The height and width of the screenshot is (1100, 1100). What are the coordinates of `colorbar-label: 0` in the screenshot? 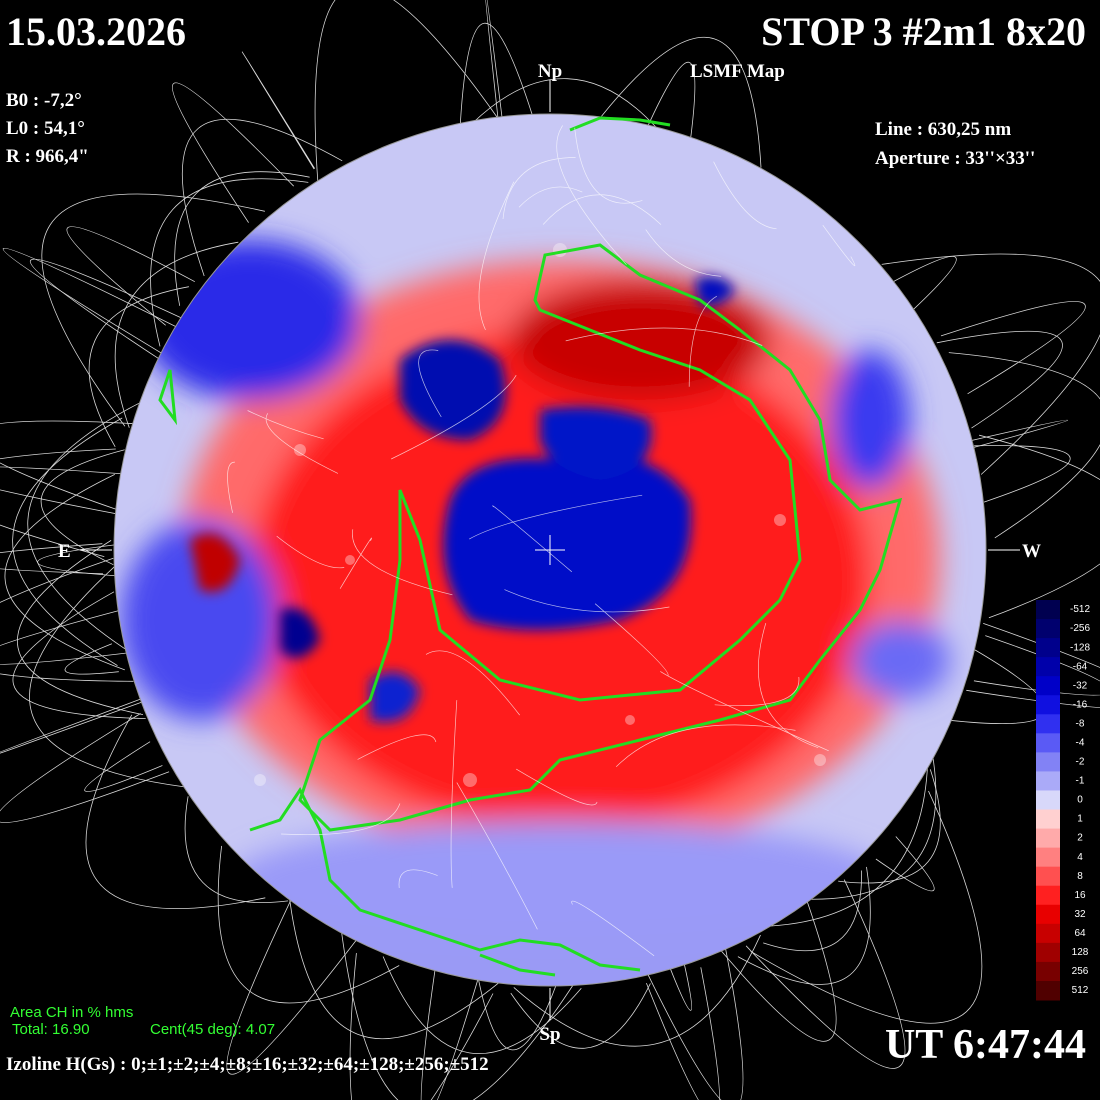 It's located at (1080, 800).